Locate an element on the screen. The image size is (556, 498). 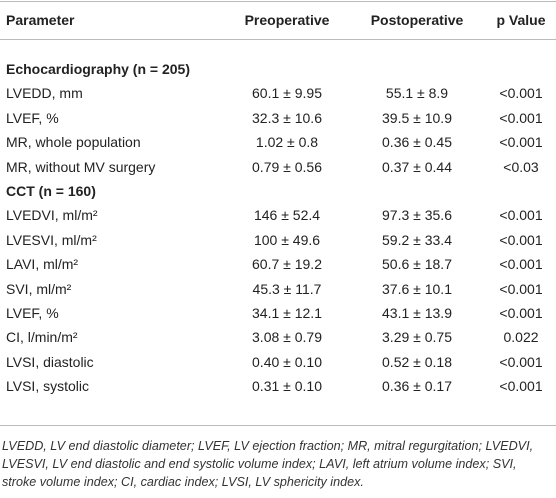
section-title: CCT (n = 160) is located at coordinates (51, 191).